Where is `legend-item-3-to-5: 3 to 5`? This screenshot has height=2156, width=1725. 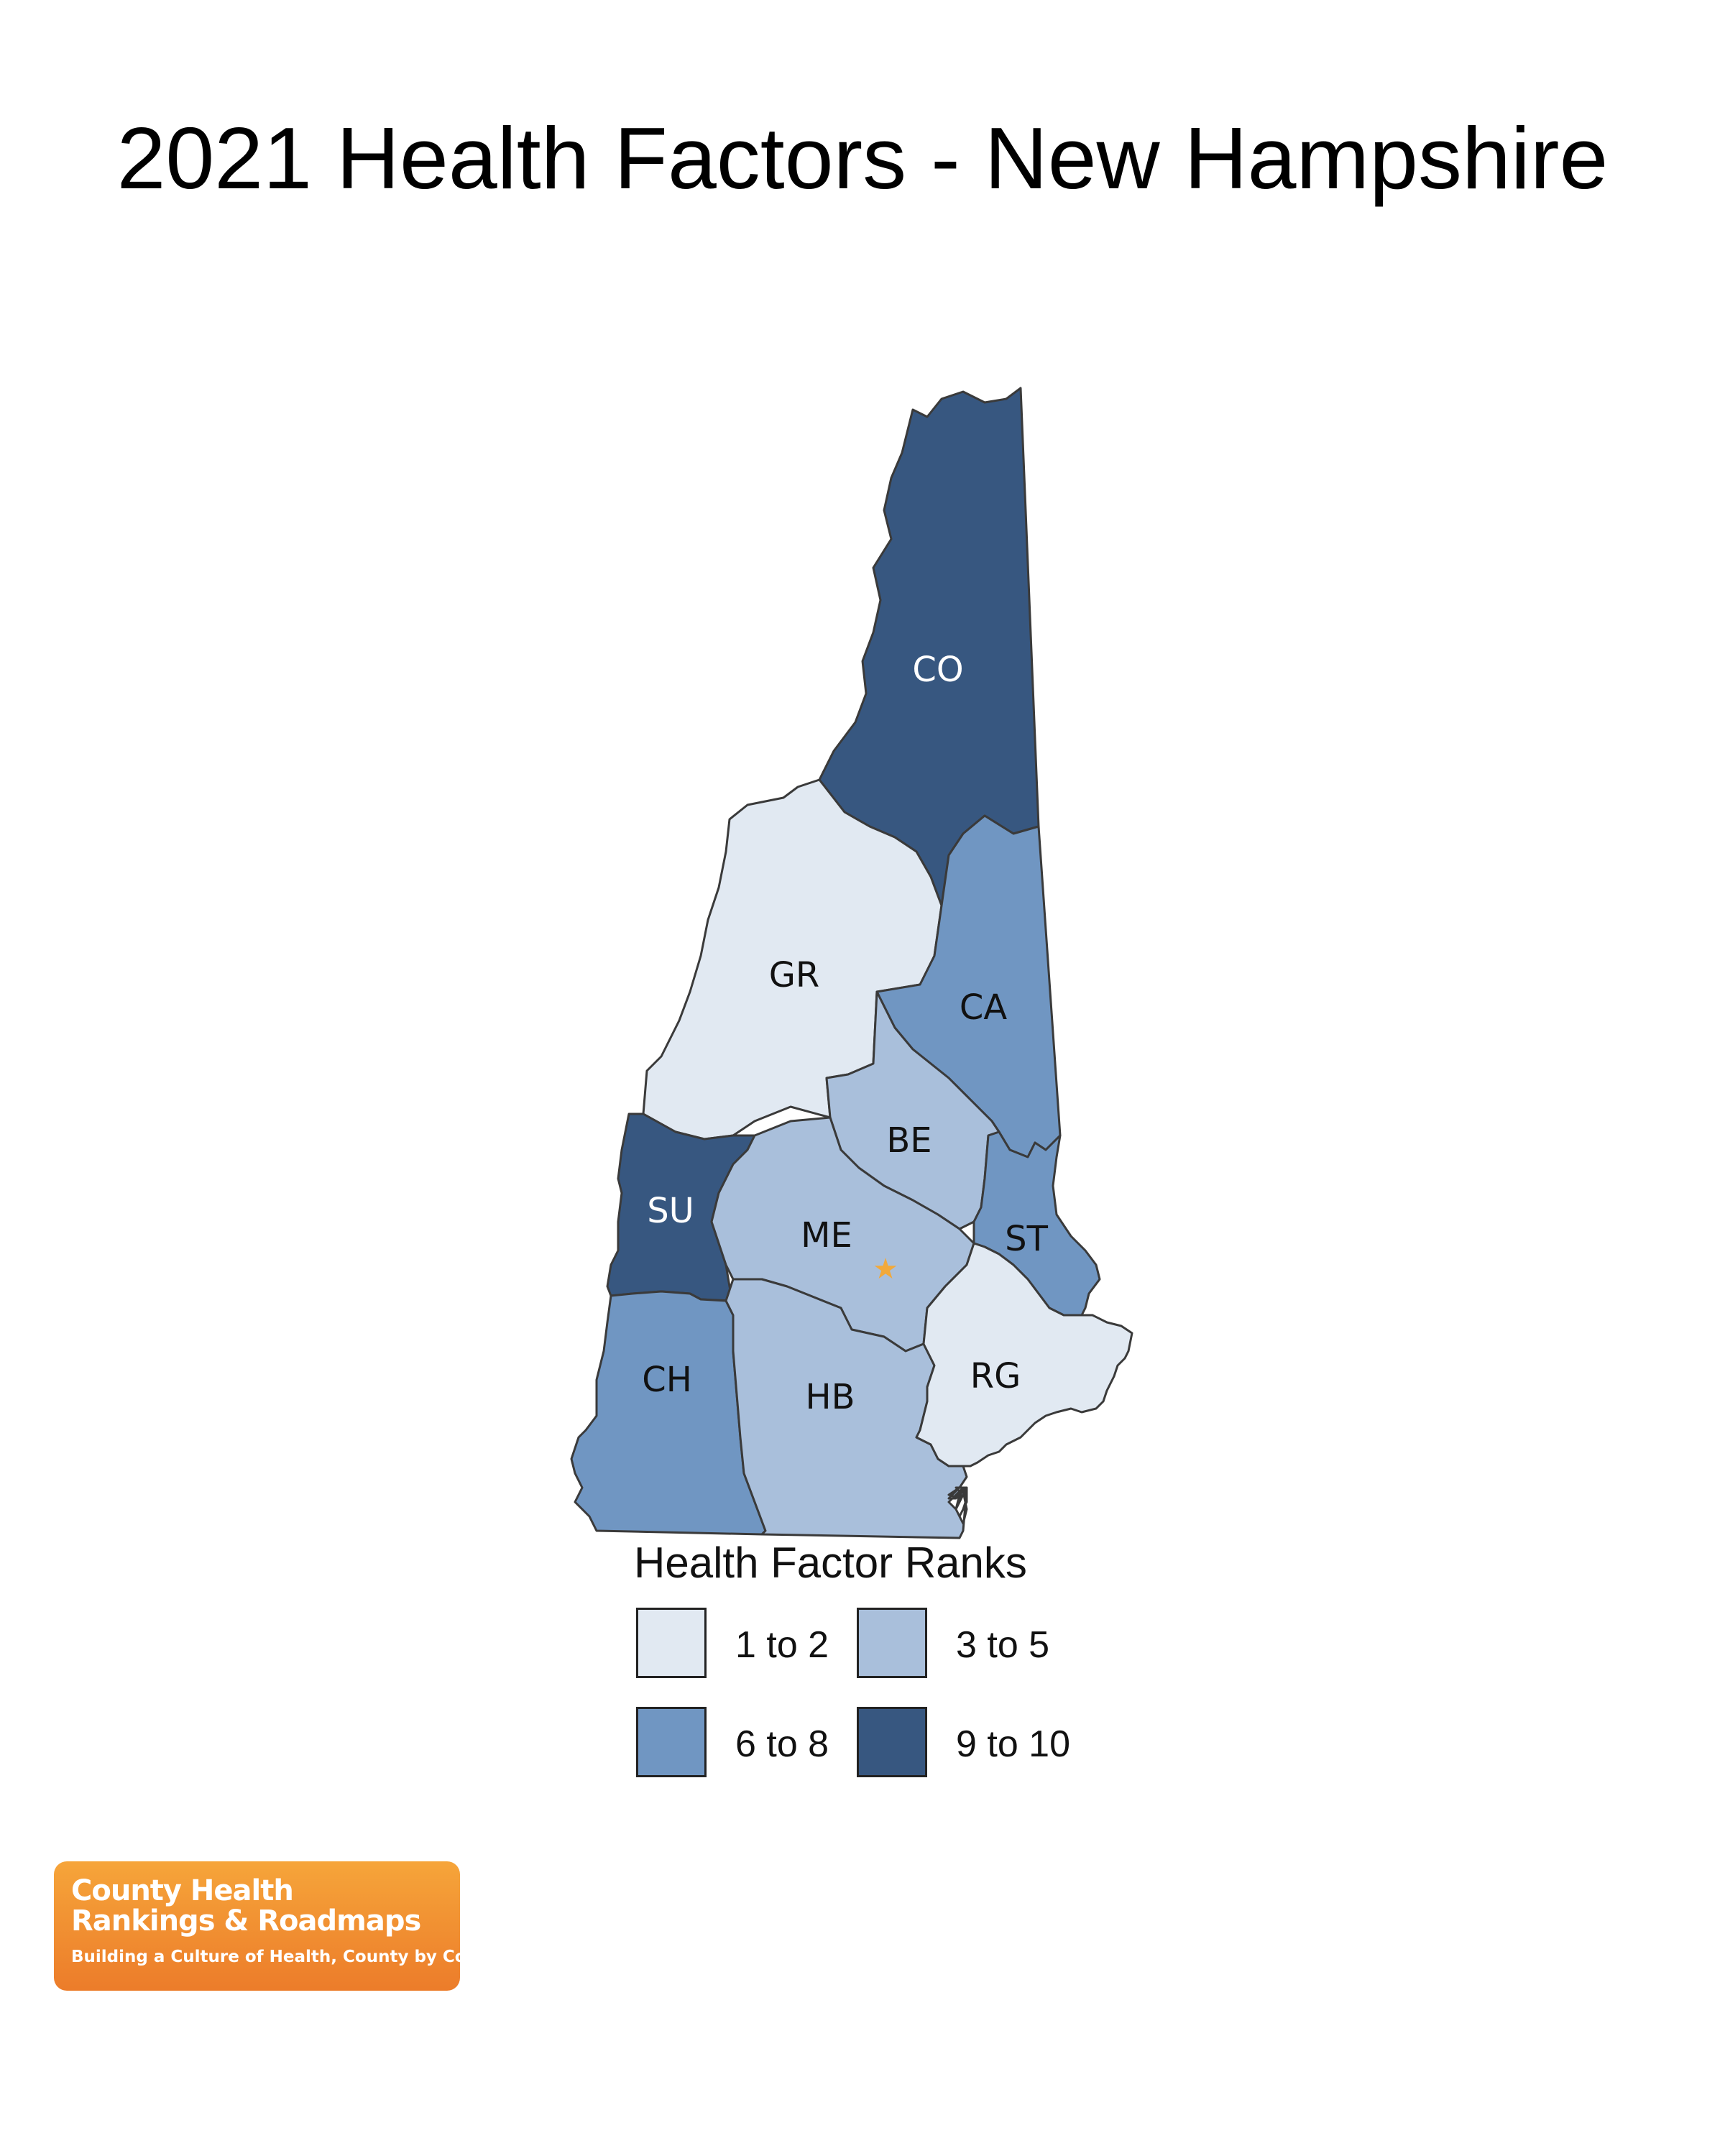 legend-item-3-to-5: 3 to 5 is located at coordinates (975, 1644).